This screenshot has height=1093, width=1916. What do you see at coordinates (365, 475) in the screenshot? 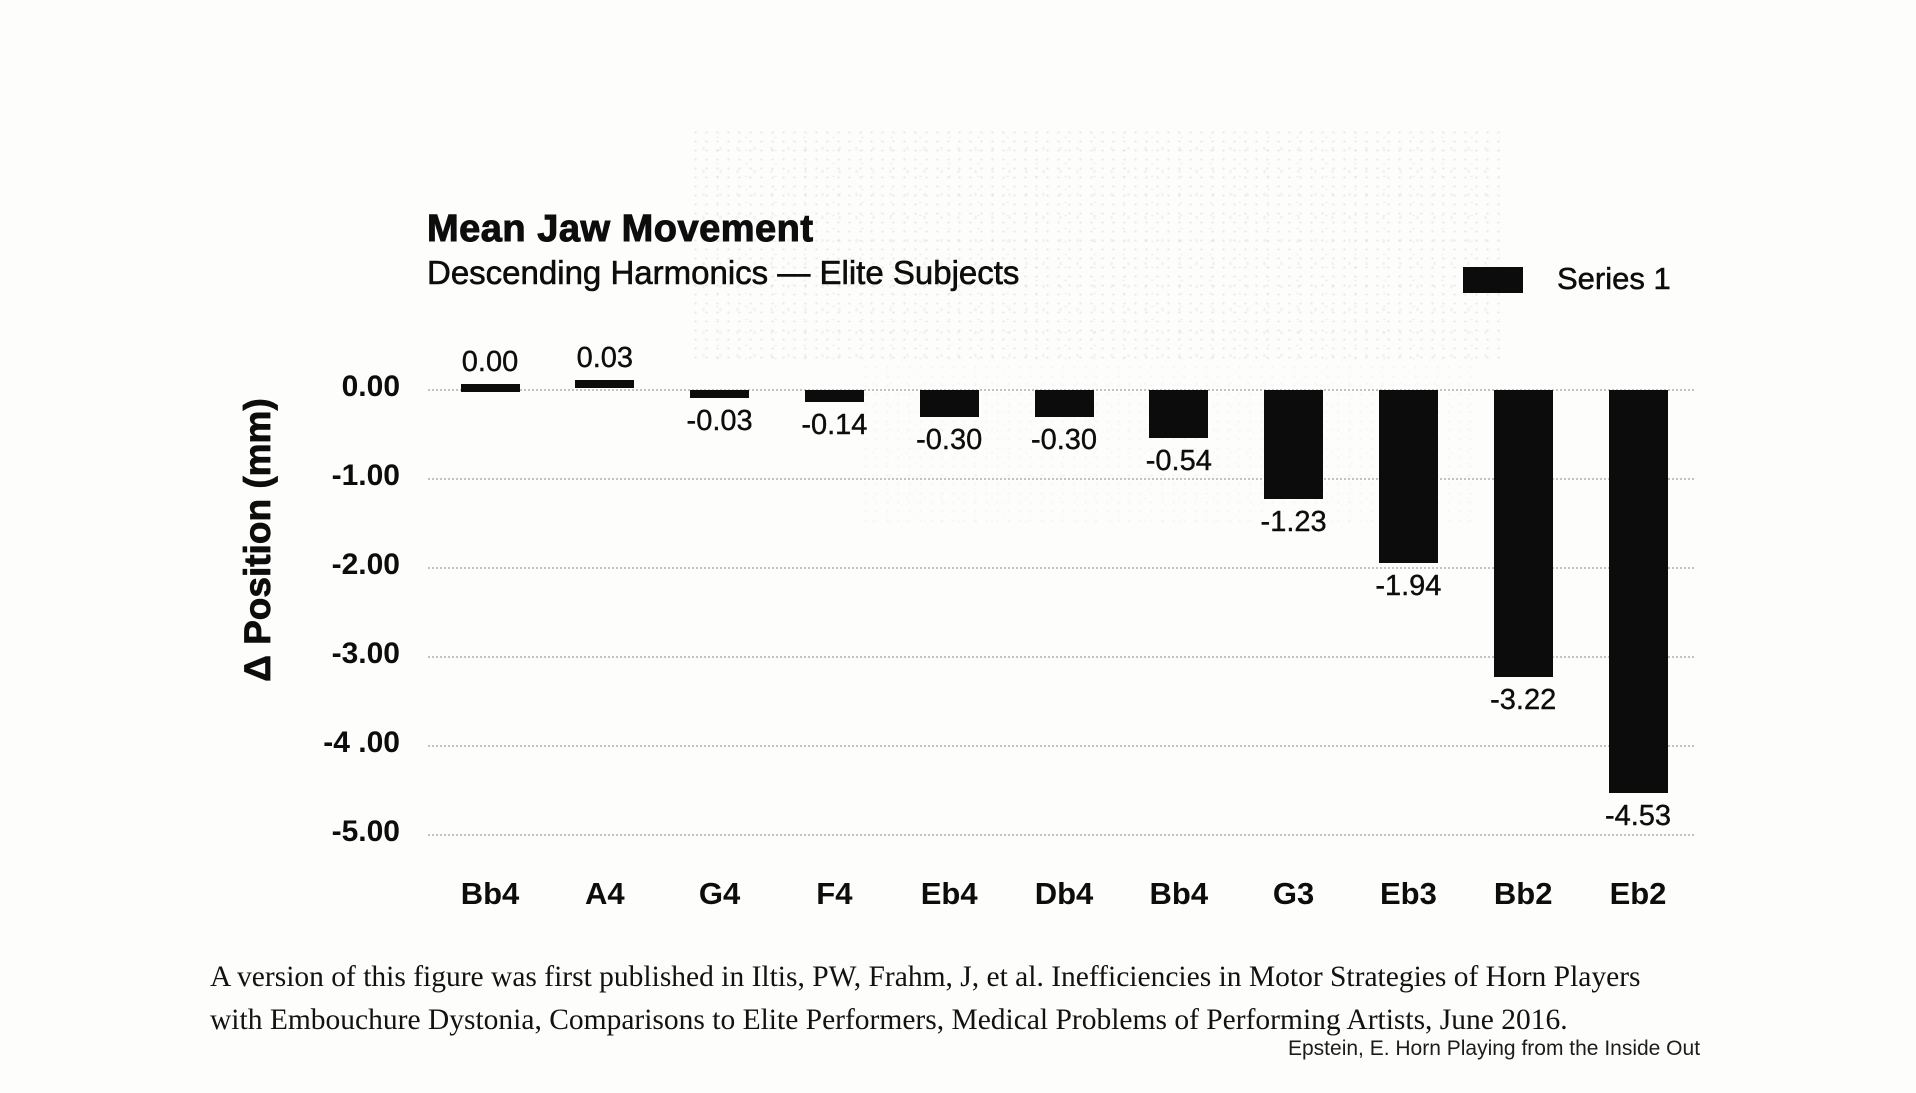
I see `y-tick-label: -1.00` at bounding box center [365, 475].